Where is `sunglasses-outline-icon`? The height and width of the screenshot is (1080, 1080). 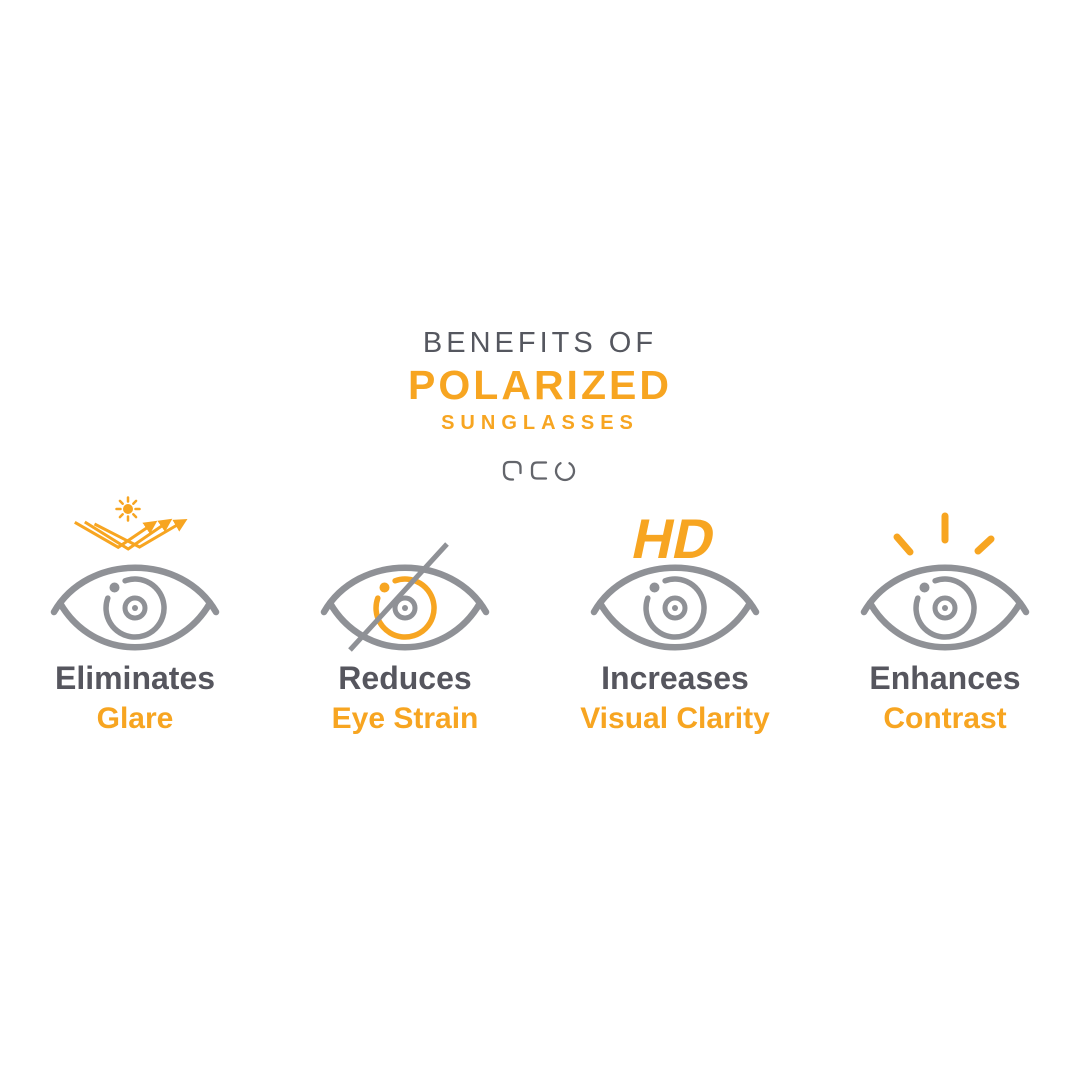
sunglasses-outline-icon is located at coordinates (539, 471).